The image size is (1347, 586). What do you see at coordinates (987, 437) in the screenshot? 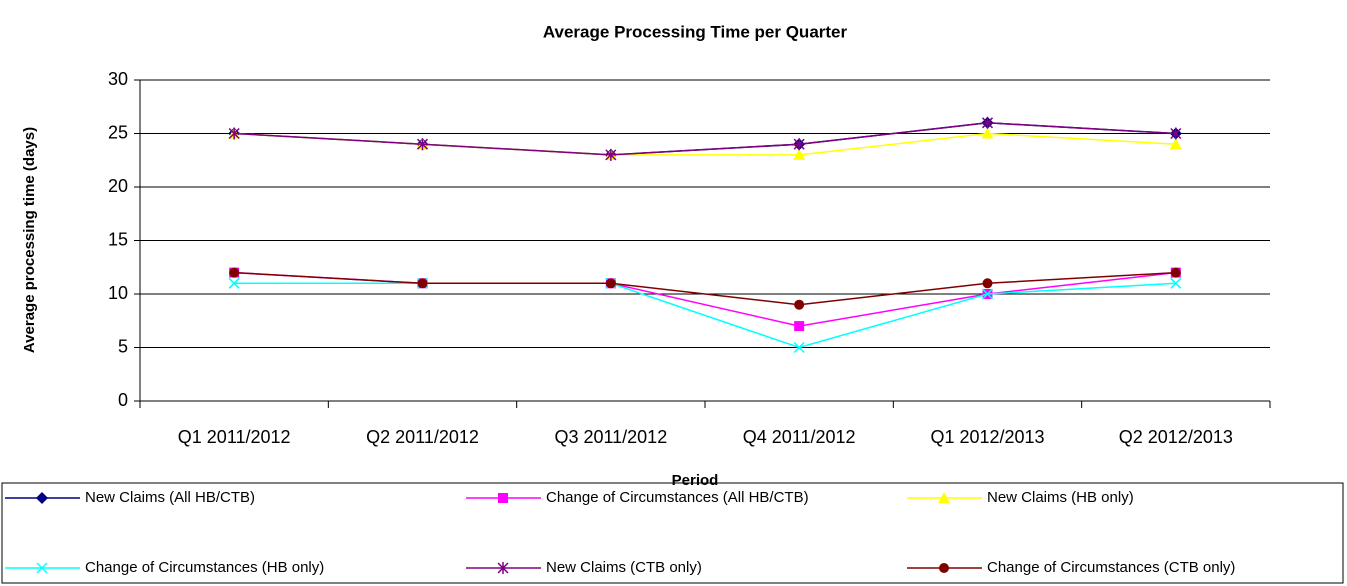
I see `x-tick-label: Q1 2012/2013` at bounding box center [987, 437].